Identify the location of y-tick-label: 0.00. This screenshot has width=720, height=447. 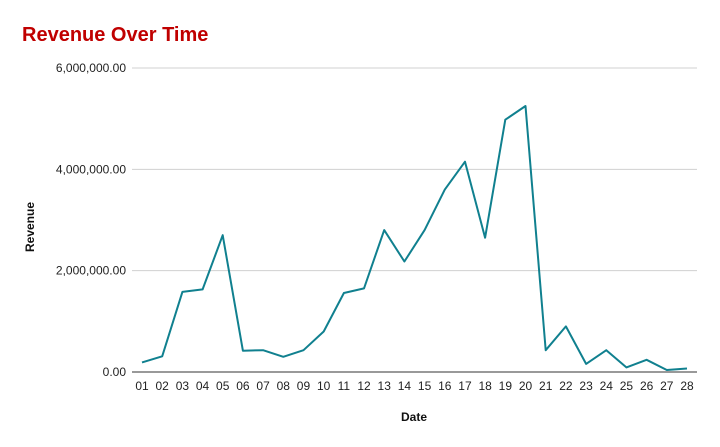
(115, 372).